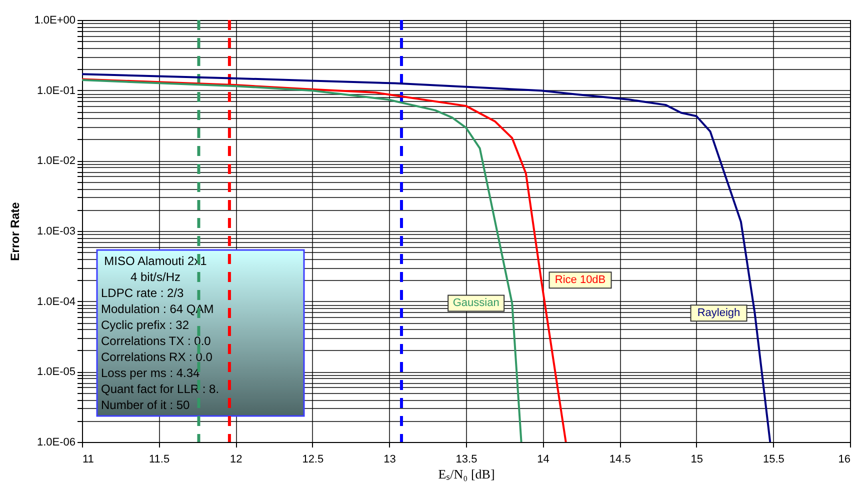 The height and width of the screenshot is (482, 864). What do you see at coordinates (56, 442) in the screenshot?
I see `y-tick-label: 1.0E-06` at bounding box center [56, 442].